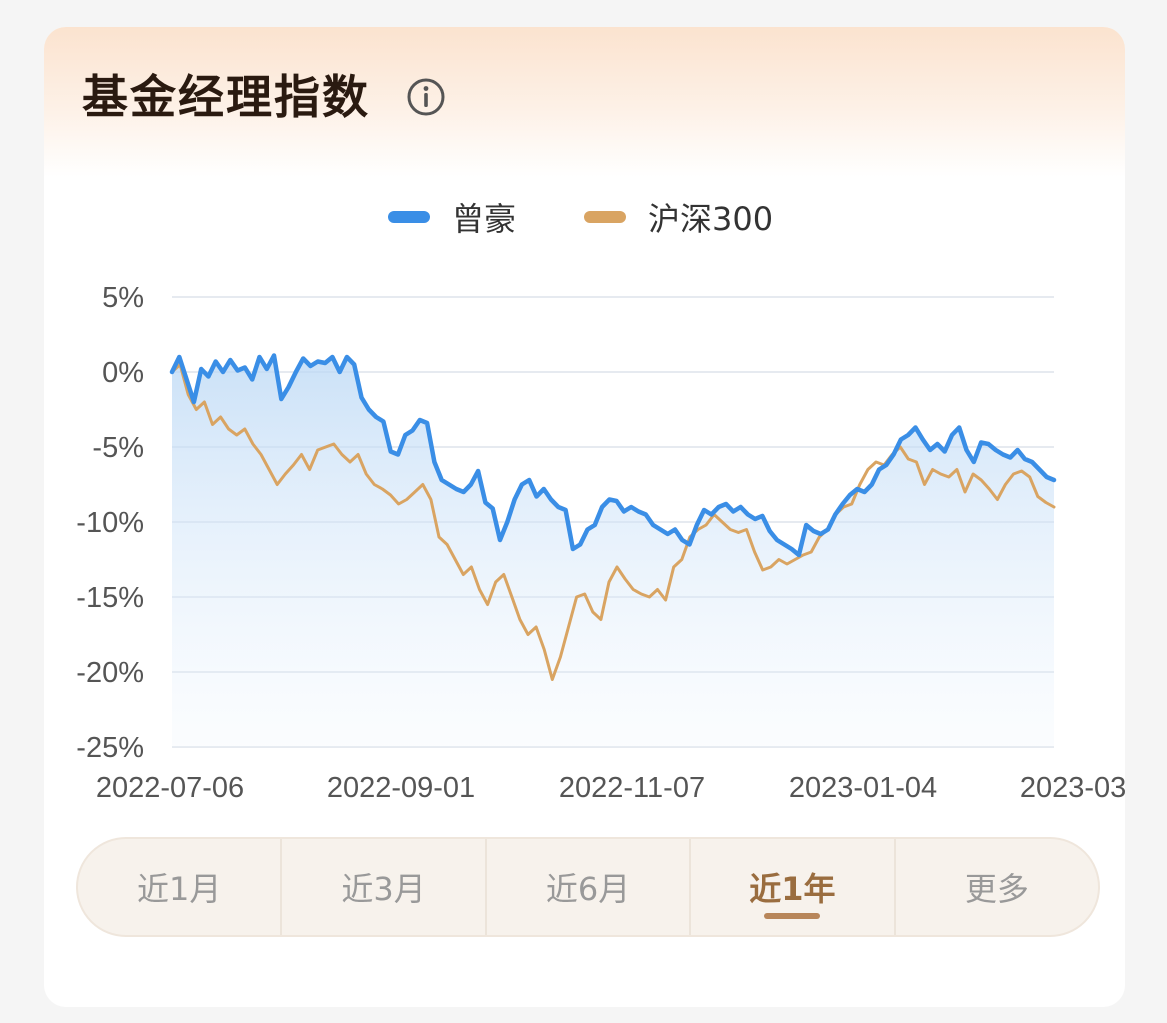 This screenshot has width=1167, height=1023. What do you see at coordinates (584, 102) in the screenshot?
I see `card-header-background` at bounding box center [584, 102].